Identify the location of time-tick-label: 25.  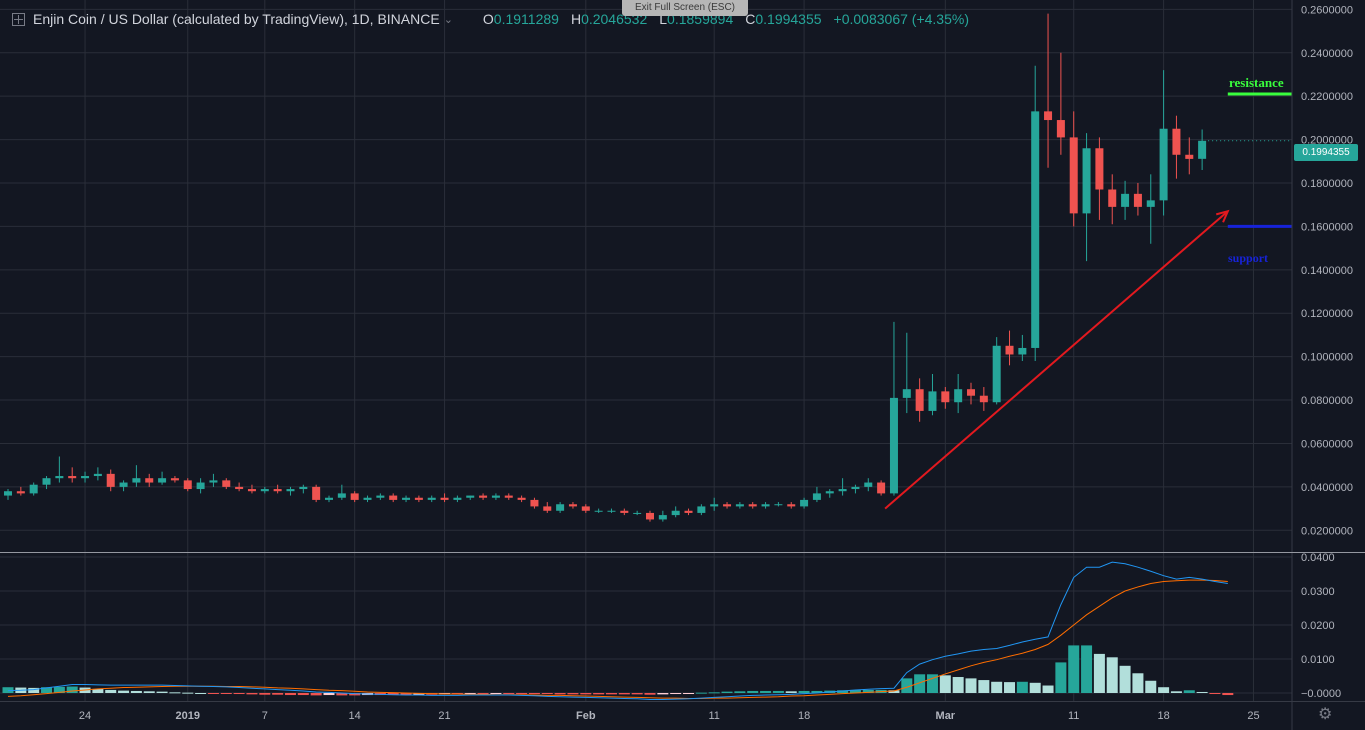
(1253, 716).